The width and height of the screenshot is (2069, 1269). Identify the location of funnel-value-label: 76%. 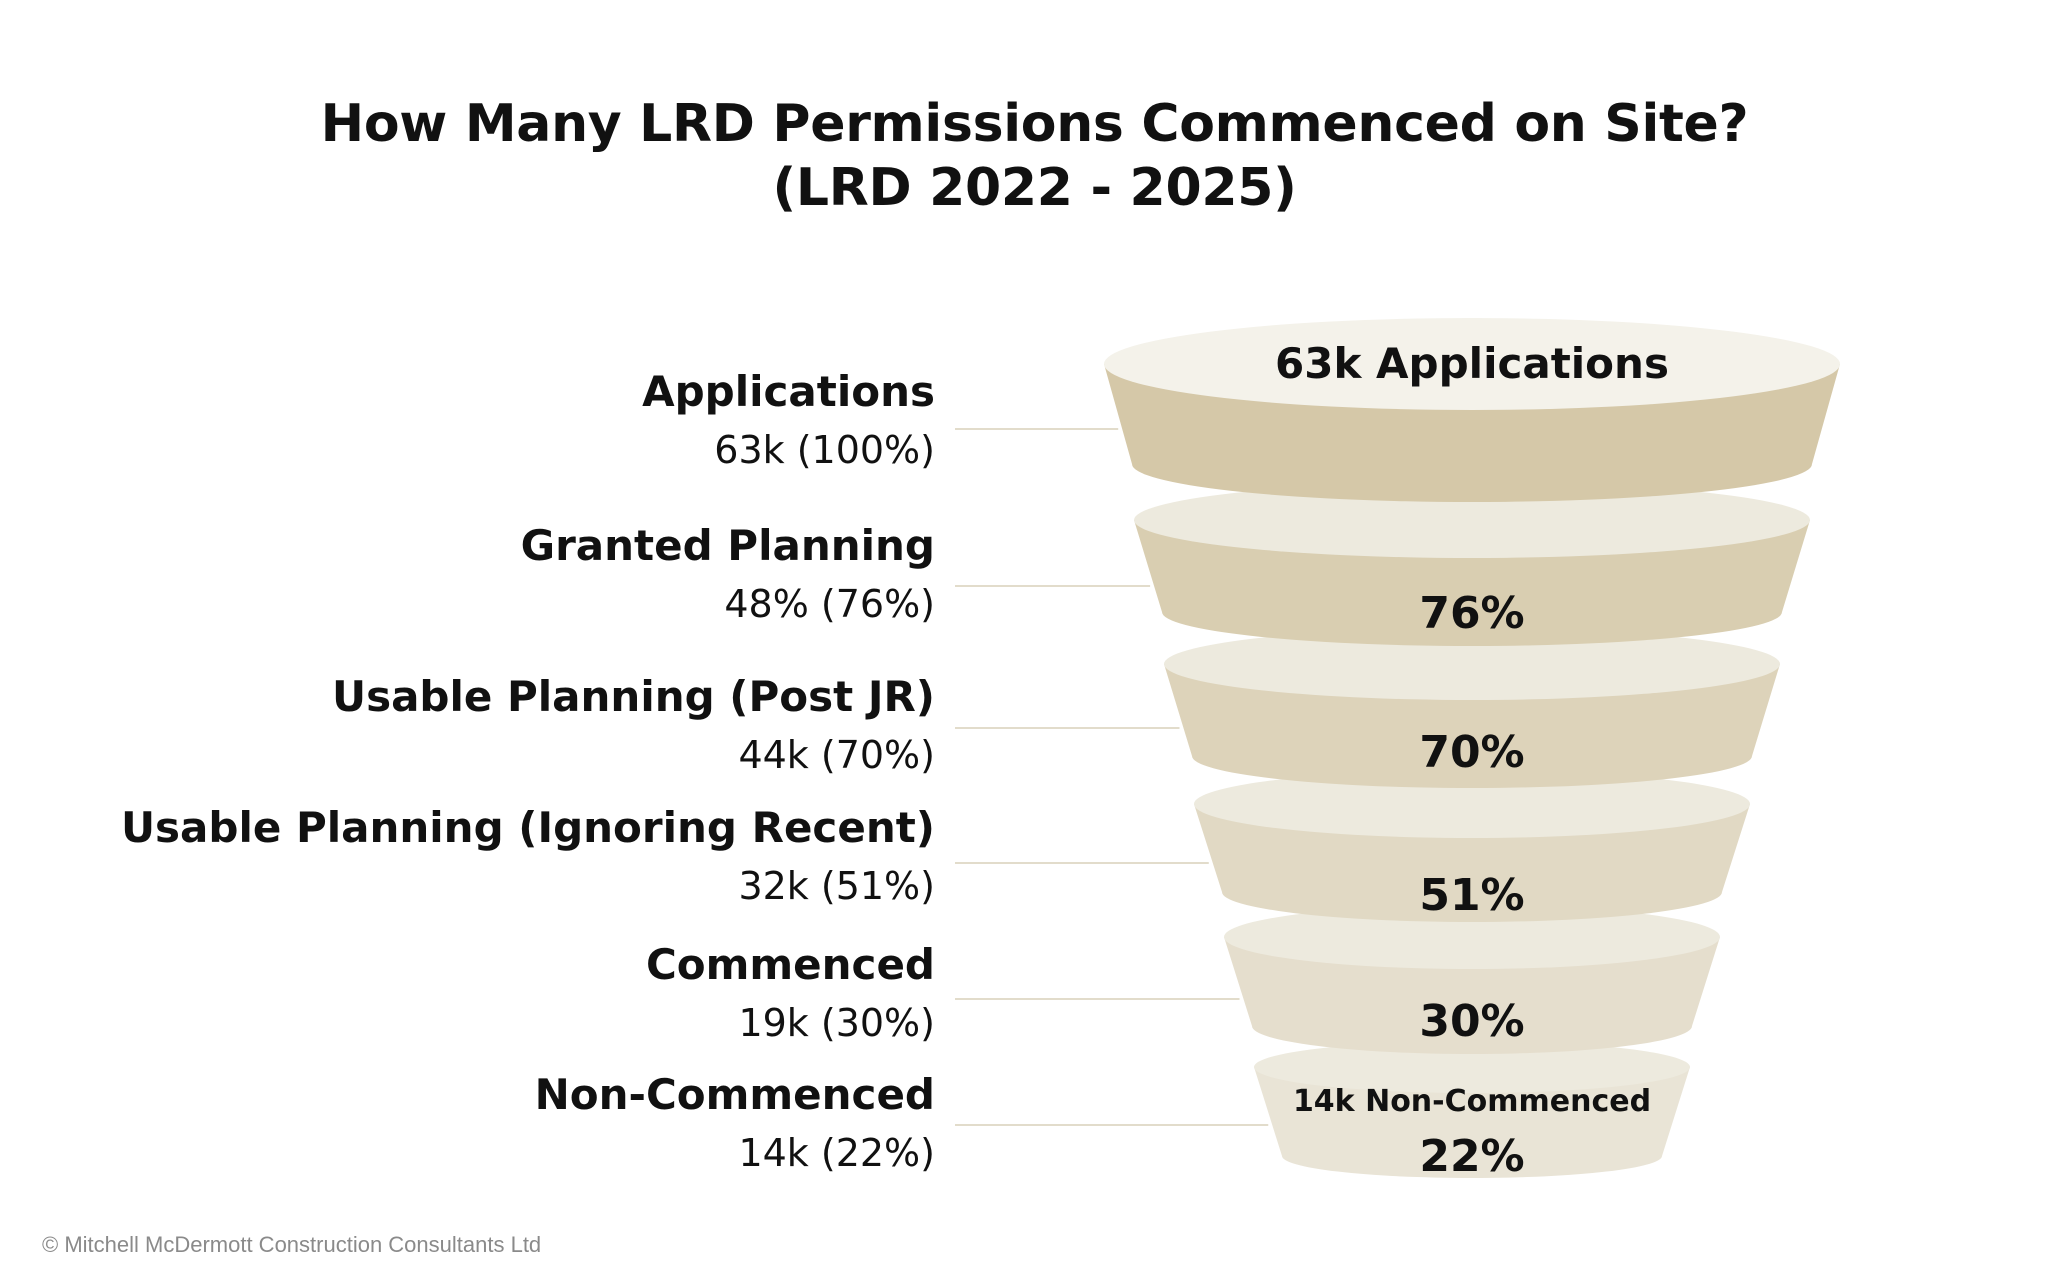
(1471, 613).